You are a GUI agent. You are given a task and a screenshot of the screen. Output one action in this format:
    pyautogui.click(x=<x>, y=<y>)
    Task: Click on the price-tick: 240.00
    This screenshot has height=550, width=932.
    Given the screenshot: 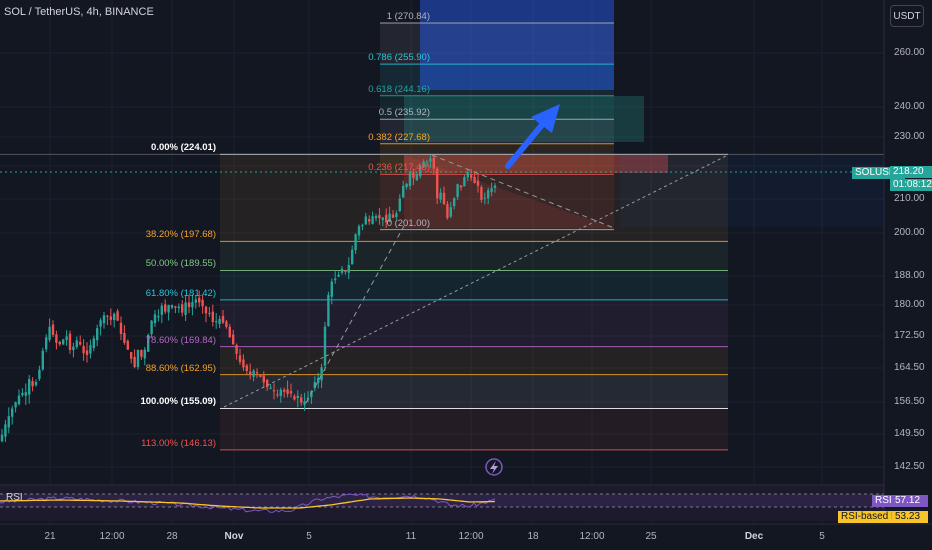 What is the action you would take?
    pyautogui.click(x=909, y=106)
    